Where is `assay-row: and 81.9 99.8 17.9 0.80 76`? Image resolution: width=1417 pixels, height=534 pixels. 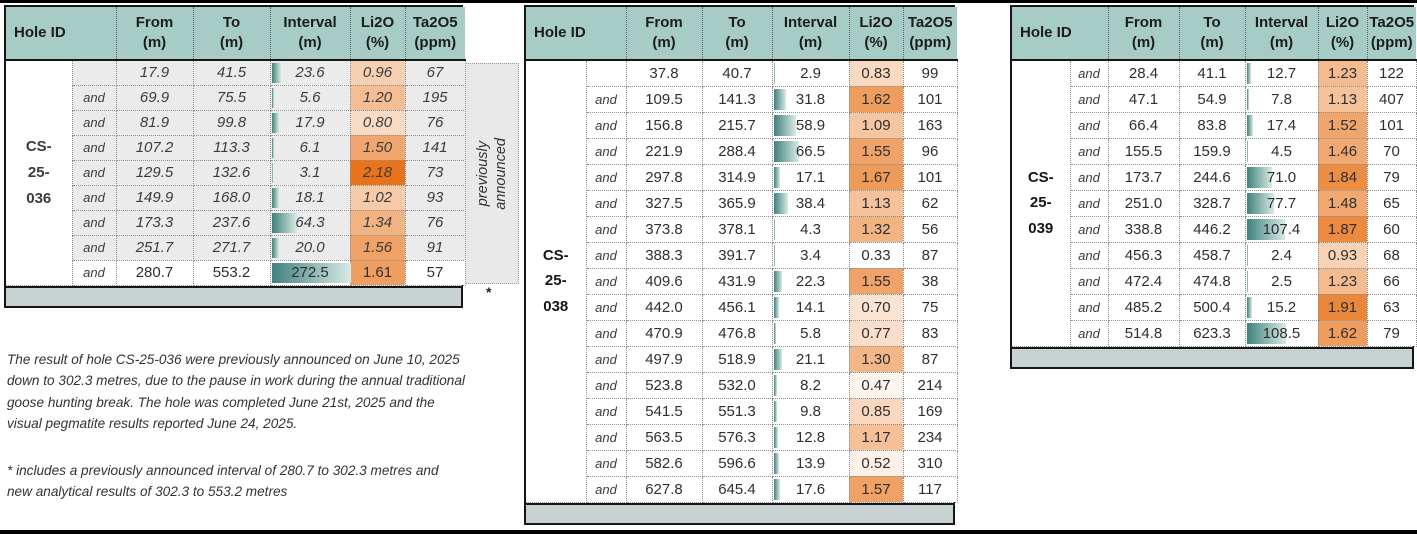 assay-row: and 81.9 99.8 17.9 0.80 76 is located at coordinates (236, 122).